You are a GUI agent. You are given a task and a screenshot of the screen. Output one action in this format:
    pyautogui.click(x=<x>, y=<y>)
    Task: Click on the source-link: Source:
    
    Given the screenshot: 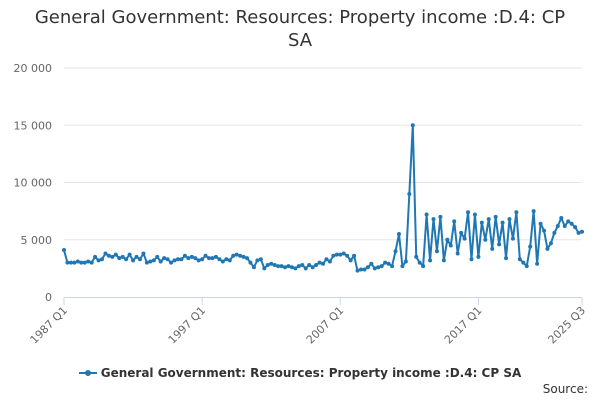 What is the action you would take?
    pyautogui.click(x=565, y=389)
    